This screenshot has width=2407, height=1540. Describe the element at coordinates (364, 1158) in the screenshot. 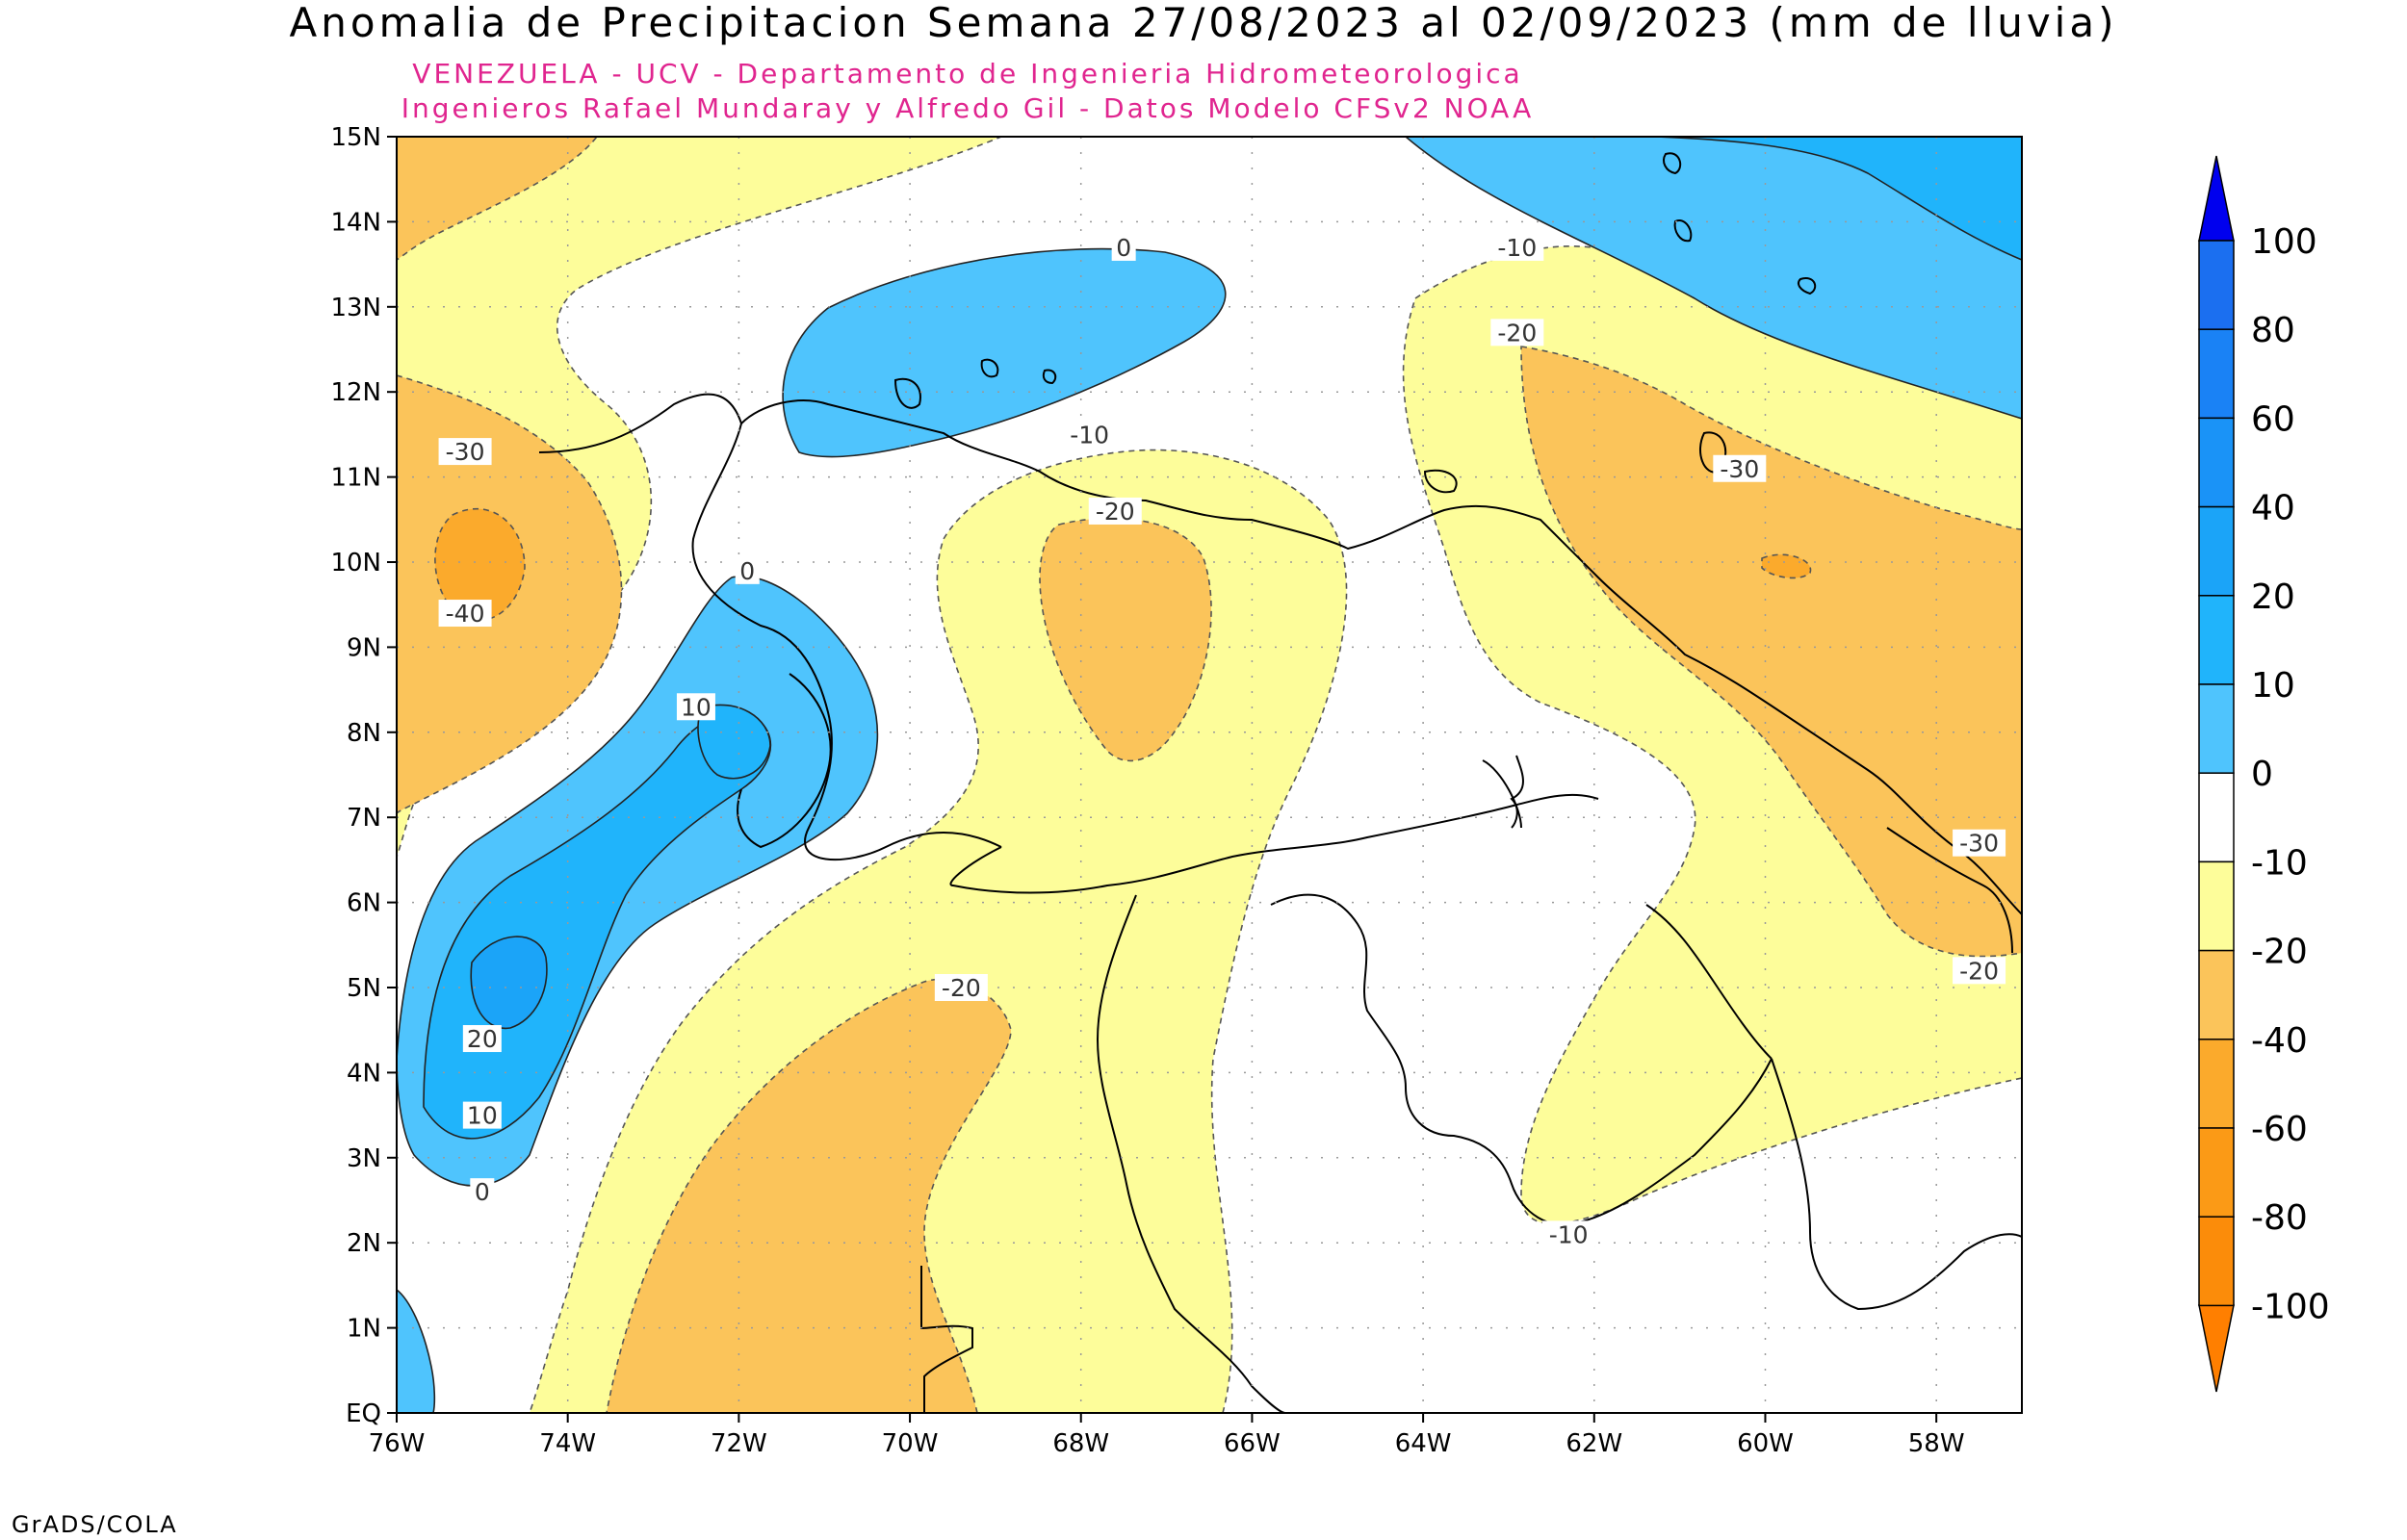

I see `y-tick-label: 3N` at that location.